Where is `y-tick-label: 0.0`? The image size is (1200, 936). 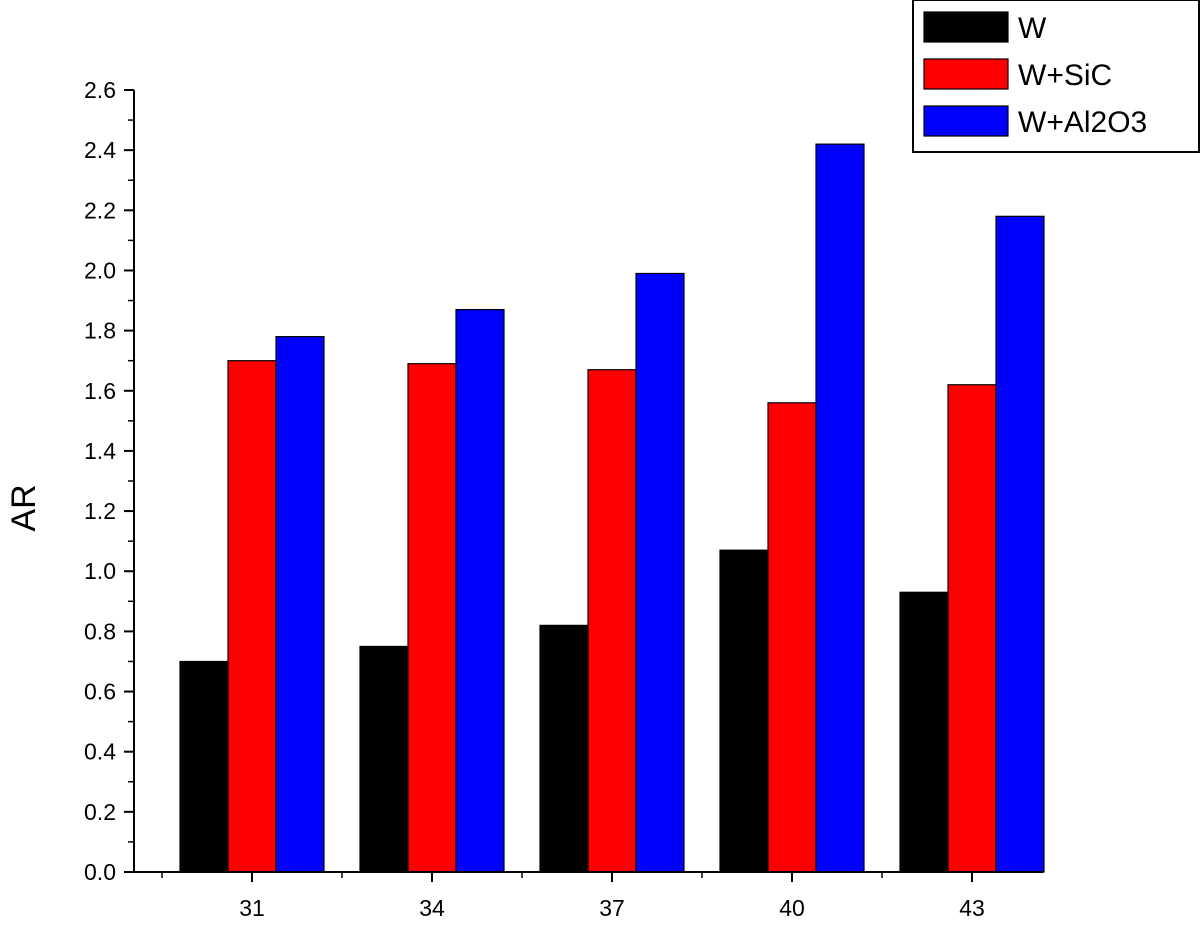 y-tick-label: 0.0 is located at coordinates (100, 872).